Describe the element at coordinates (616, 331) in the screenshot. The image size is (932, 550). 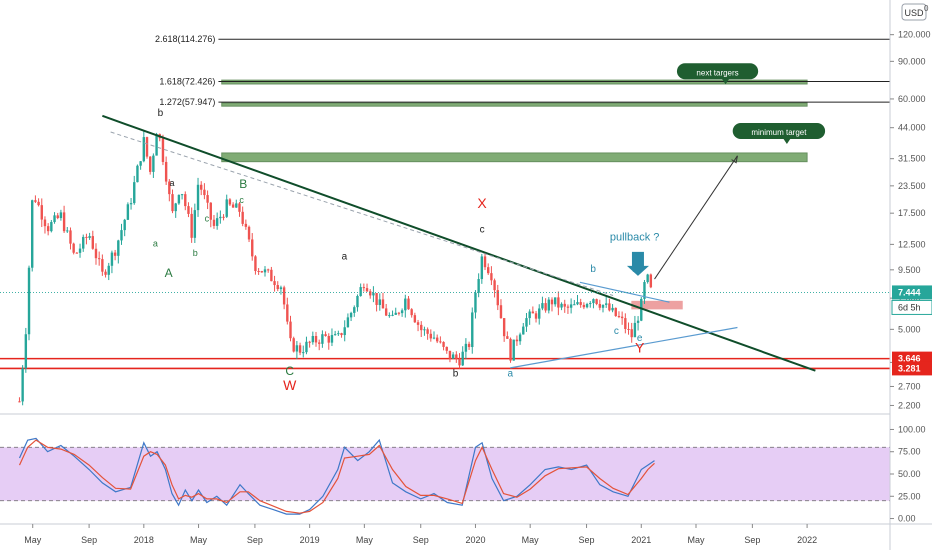
I see `wave-label: c` at that location.